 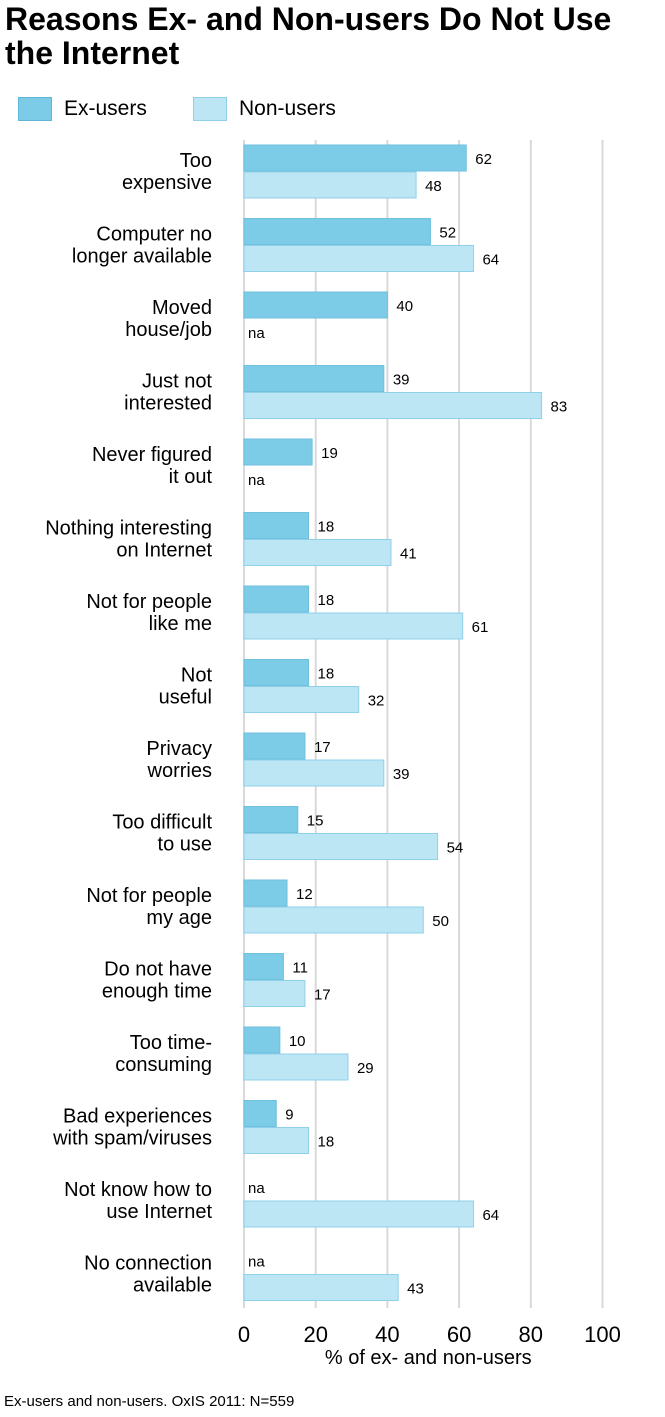 I want to click on category-label: on Internet, so click(x=164, y=551).